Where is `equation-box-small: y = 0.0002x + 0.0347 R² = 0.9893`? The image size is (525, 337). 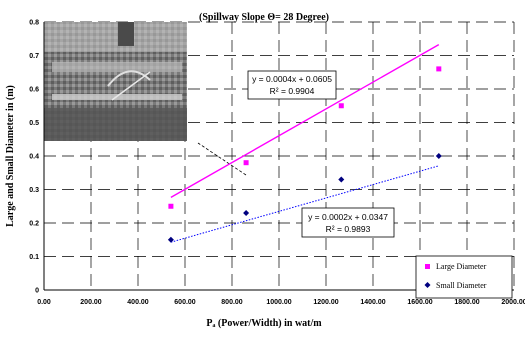
equation-box-small: y = 0.0002x + 0.0347 R² = 0.9893 is located at coordinates (348, 222).